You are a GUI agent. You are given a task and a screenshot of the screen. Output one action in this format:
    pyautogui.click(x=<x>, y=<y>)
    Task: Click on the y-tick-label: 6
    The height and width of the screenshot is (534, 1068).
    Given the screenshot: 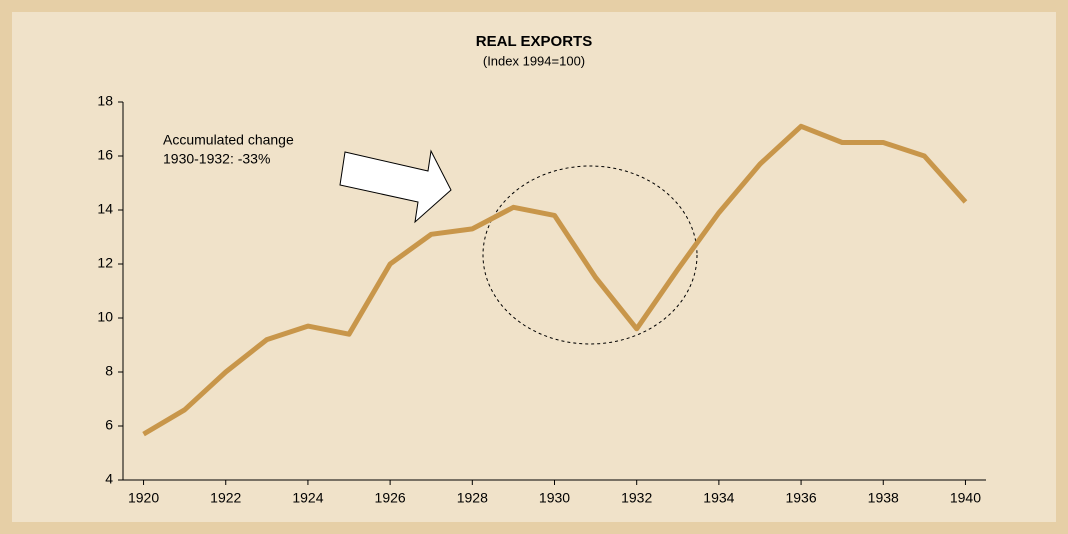 What is the action you would take?
    pyautogui.click(x=109, y=425)
    